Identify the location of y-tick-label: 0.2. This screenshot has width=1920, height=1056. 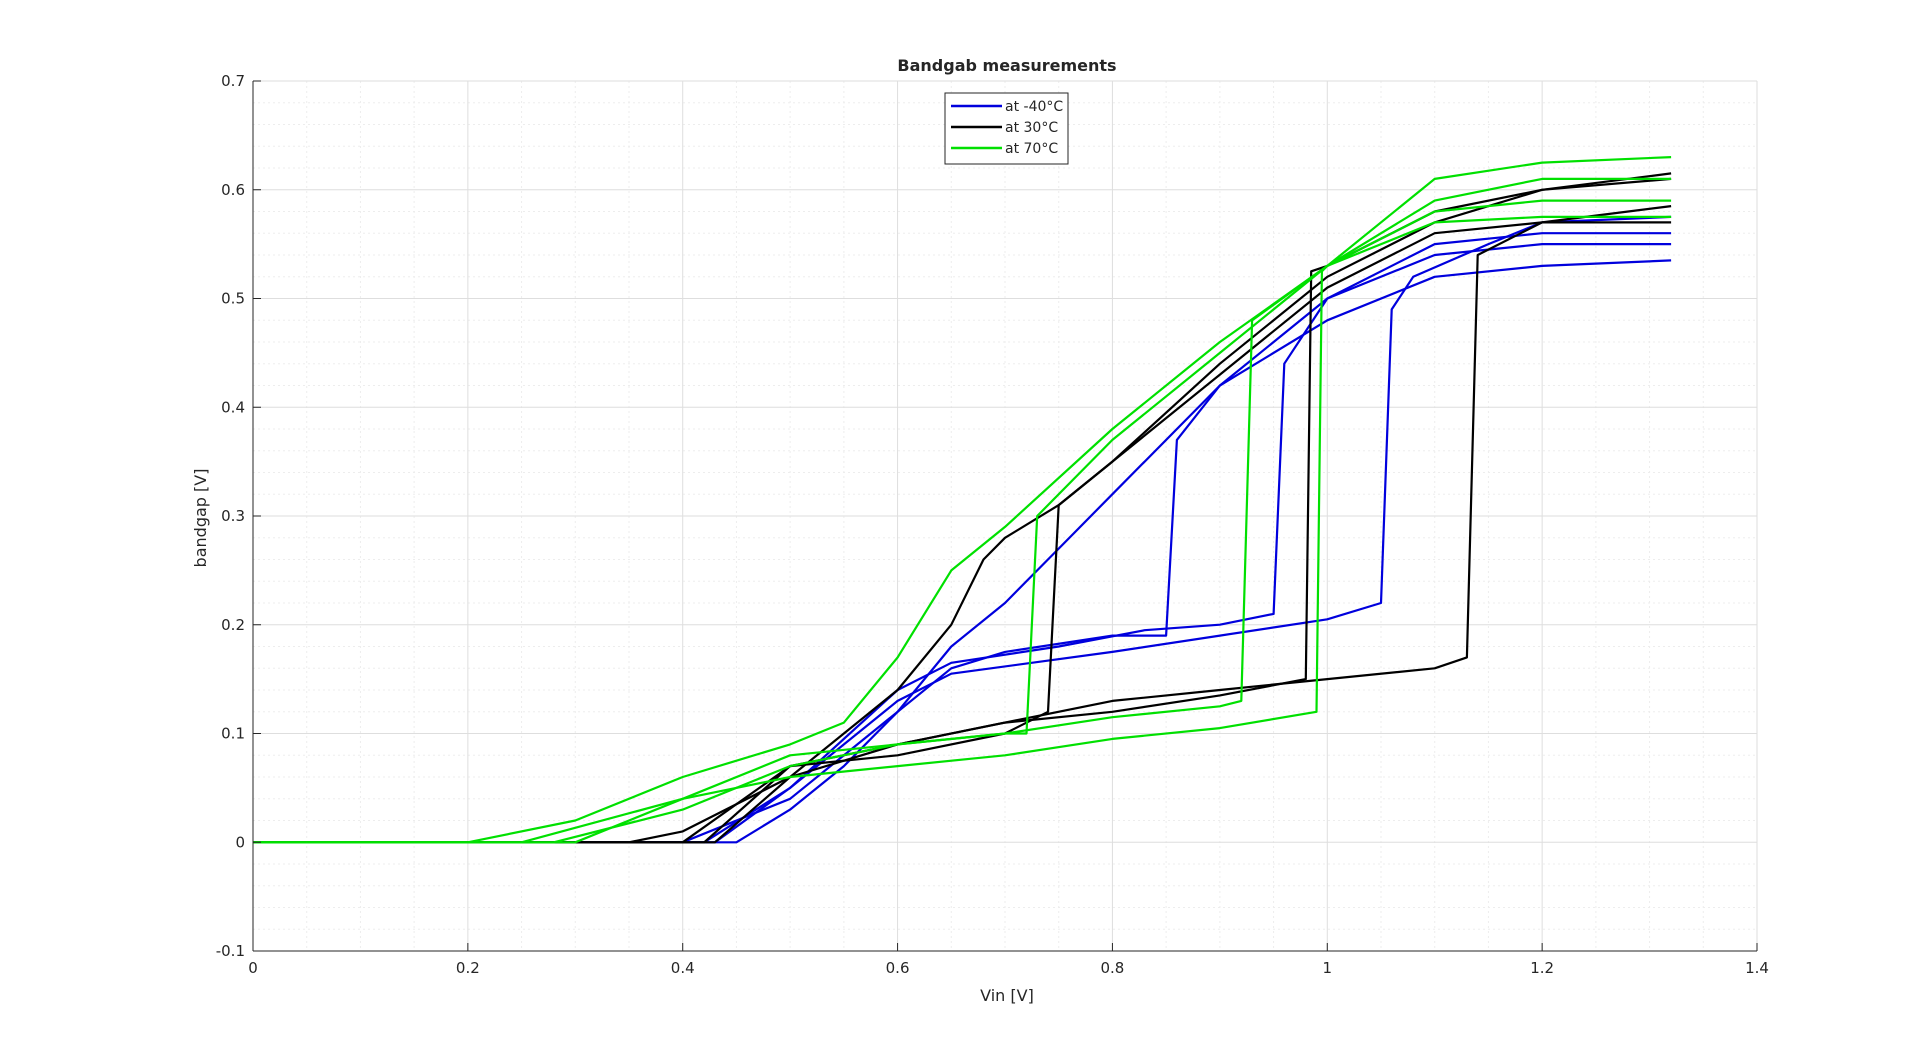
(233, 625).